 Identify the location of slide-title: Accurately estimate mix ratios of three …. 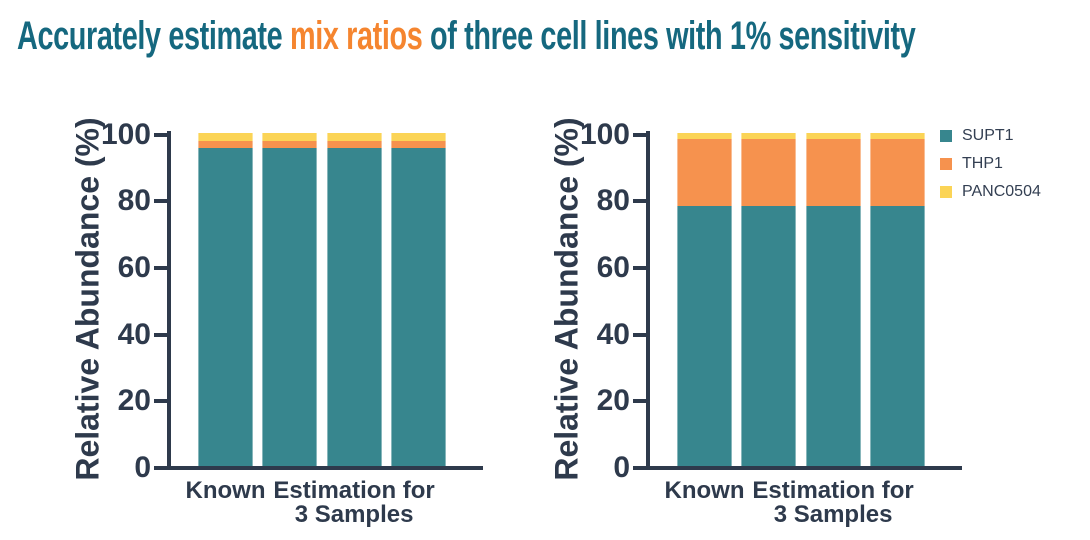
(466, 36).